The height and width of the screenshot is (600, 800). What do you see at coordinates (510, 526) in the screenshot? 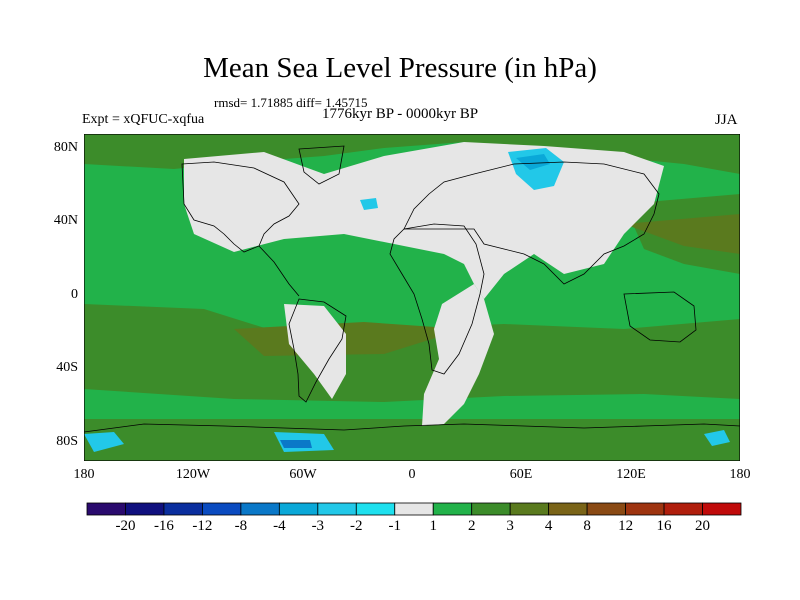
I see `colorbar-label: 3` at bounding box center [510, 526].